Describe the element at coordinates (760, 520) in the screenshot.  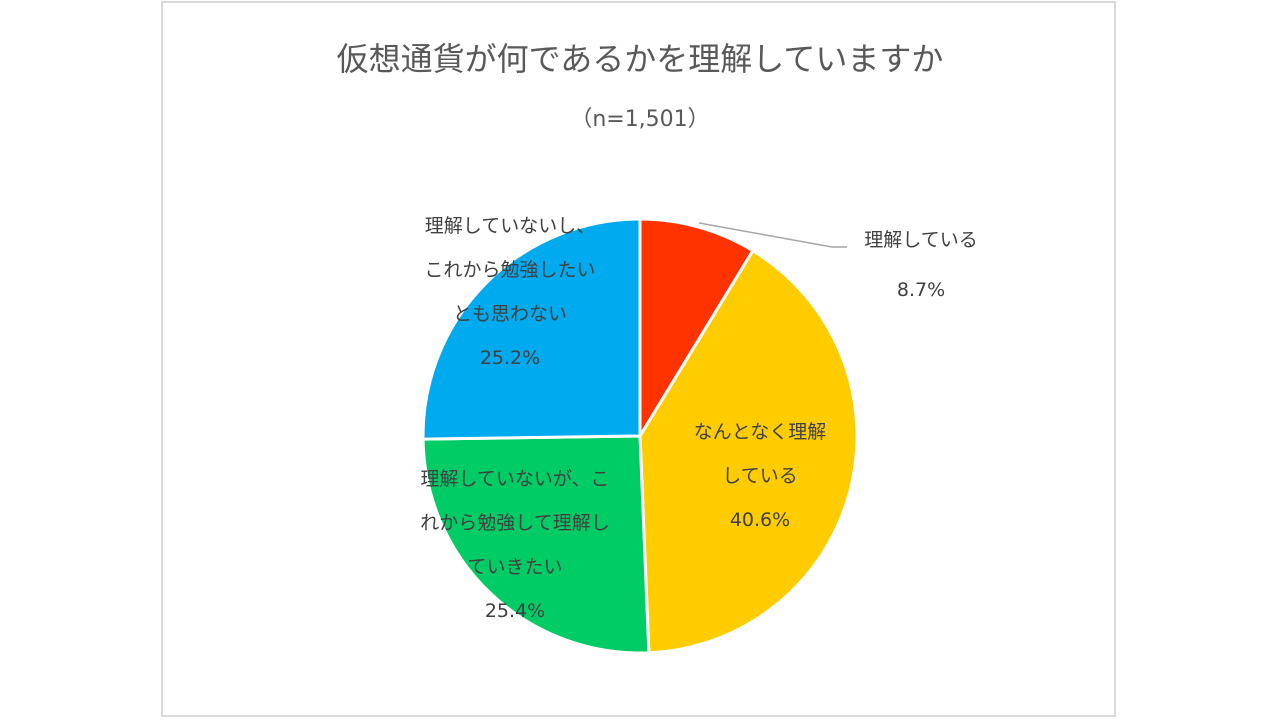
I see `label-percent: 40.6%` at that location.